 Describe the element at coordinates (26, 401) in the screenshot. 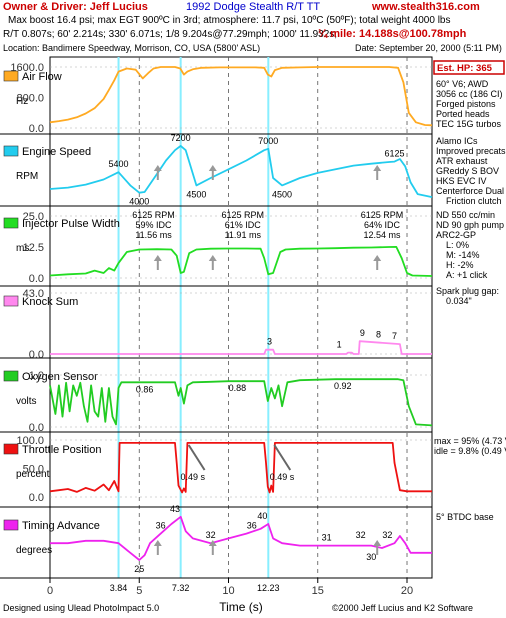

I see `panel-unit: volts` at that location.